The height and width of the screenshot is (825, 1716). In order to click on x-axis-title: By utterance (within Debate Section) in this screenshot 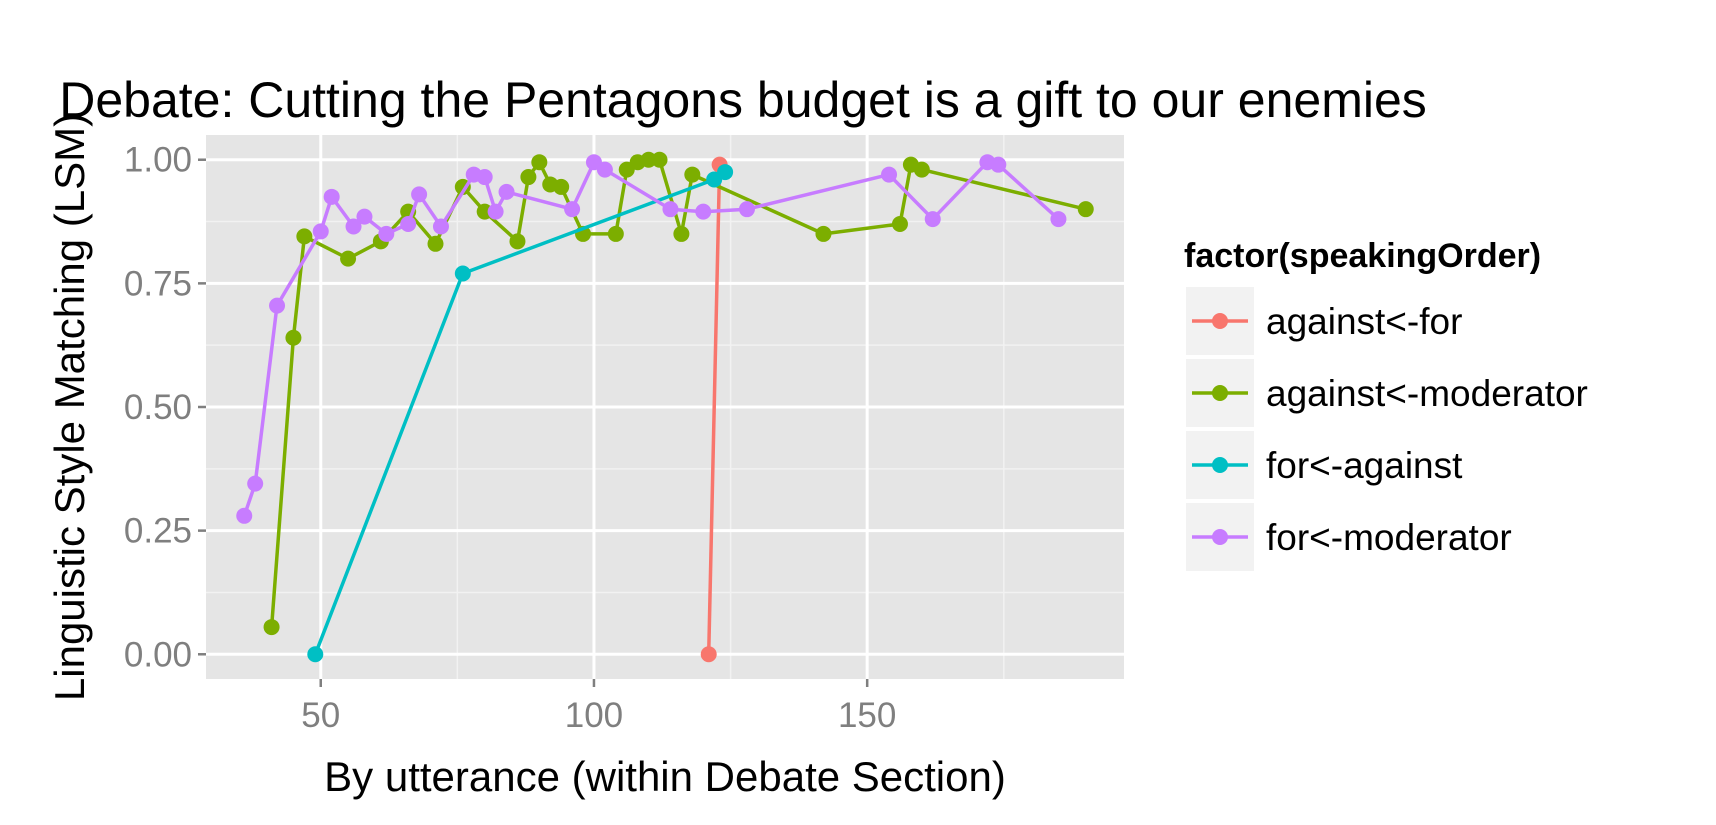, I will do `click(665, 776)`.